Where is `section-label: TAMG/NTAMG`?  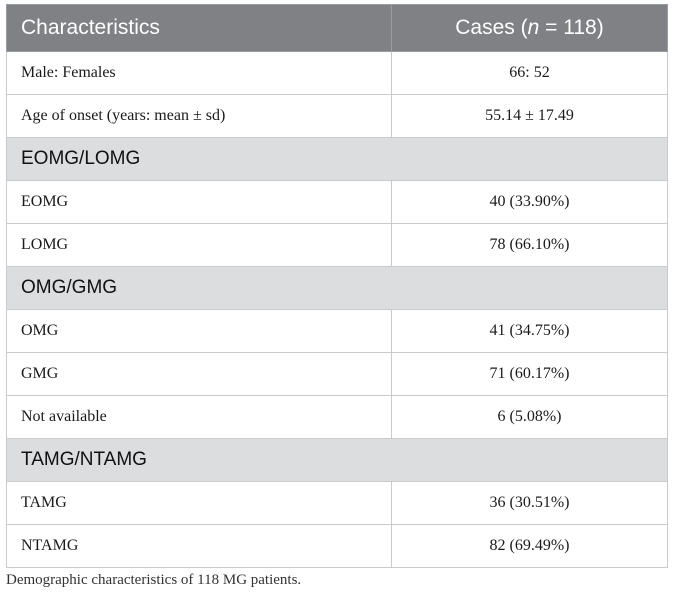 section-label: TAMG/NTAMG is located at coordinates (337, 460).